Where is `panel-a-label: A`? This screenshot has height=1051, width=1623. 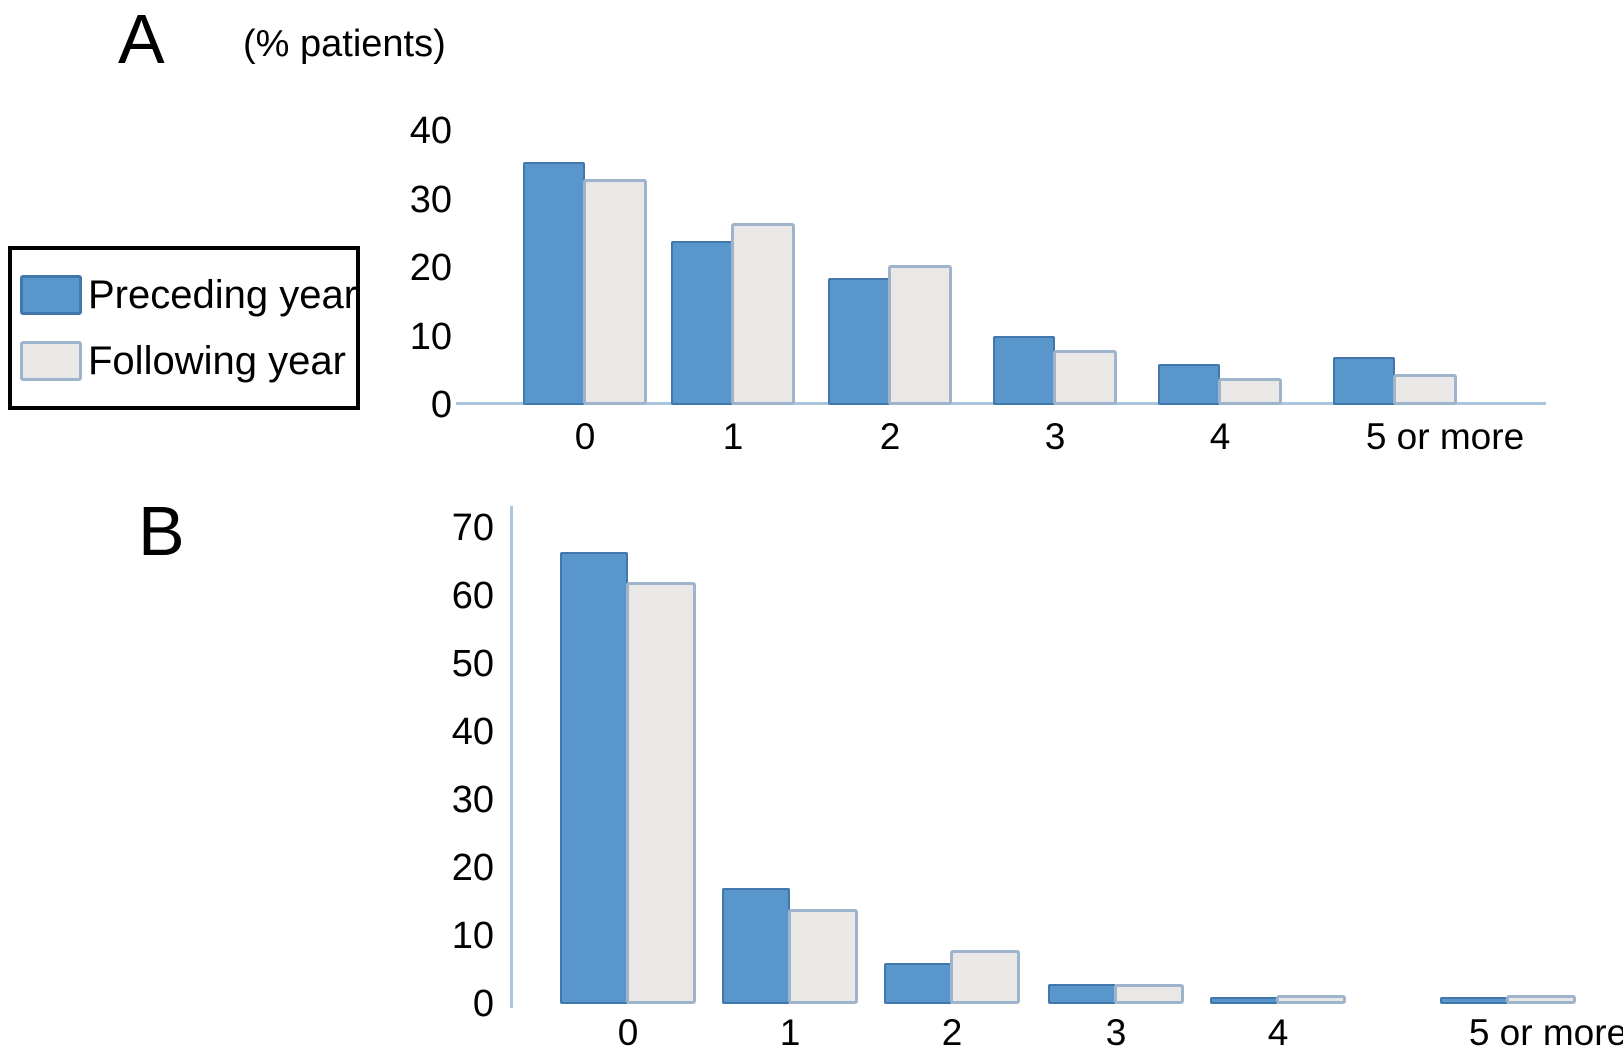 panel-a-label: A is located at coordinates (142, 39).